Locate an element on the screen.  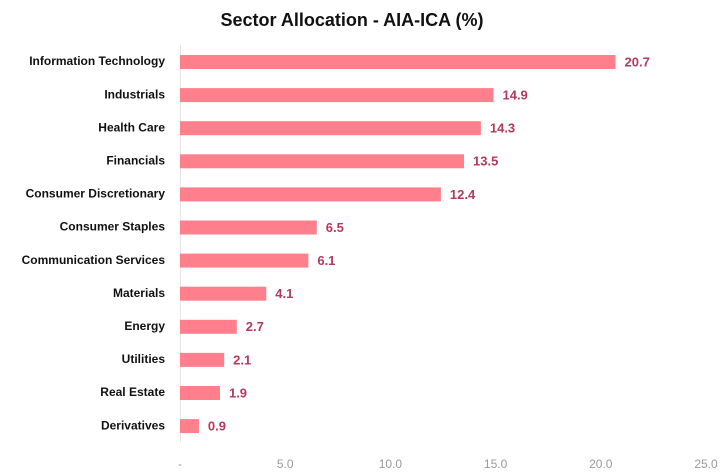
y-tick-label: Derivatives is located at coordinates (133, 425).